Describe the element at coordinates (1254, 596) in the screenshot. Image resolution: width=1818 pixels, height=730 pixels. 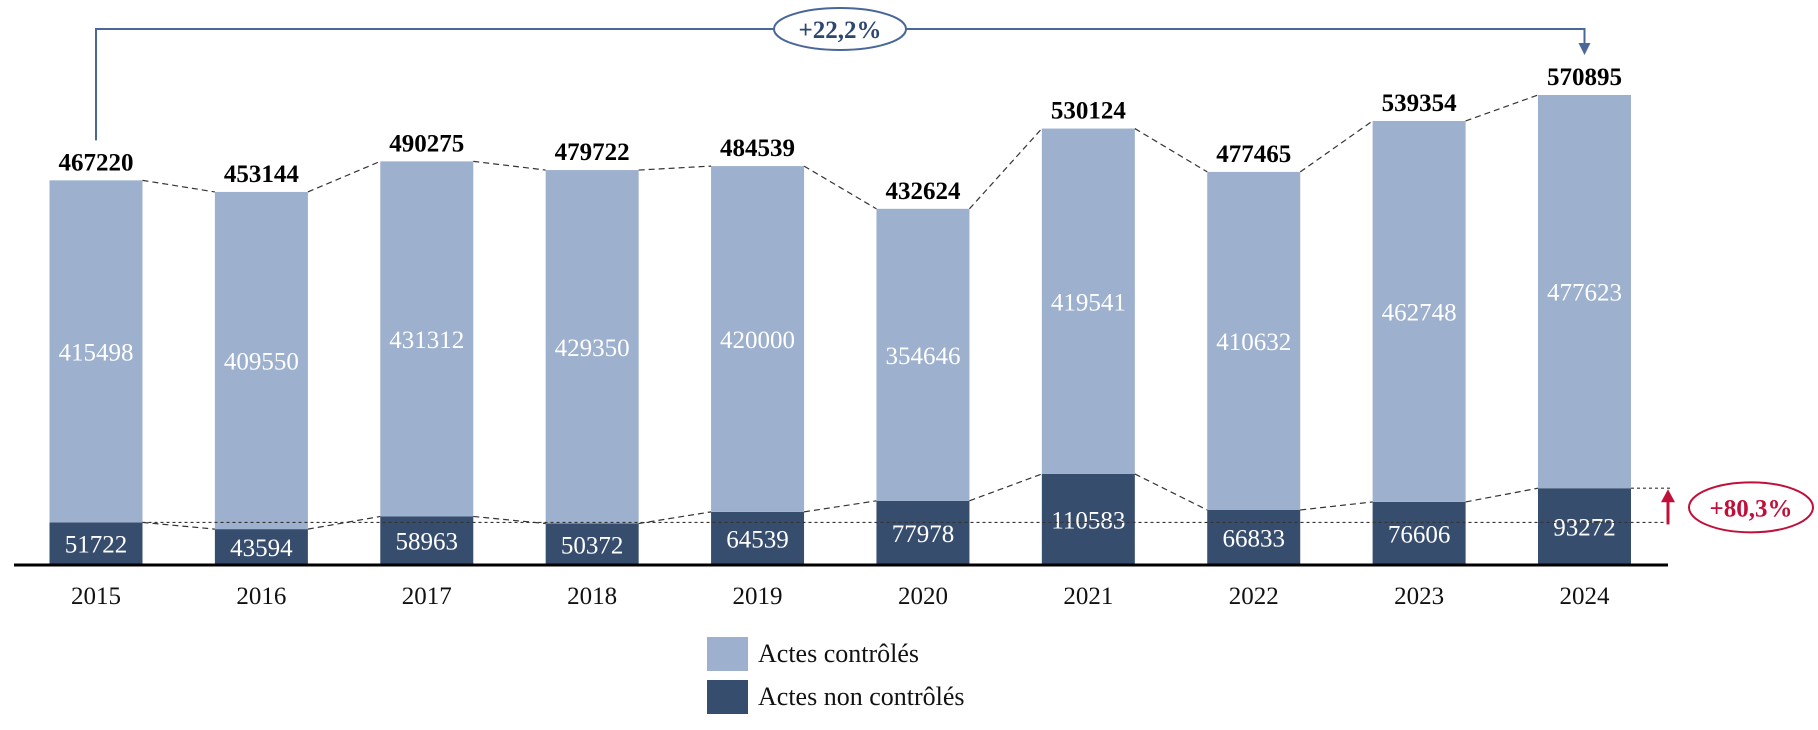
I see `x-tick-label-2022: 2022` at that location.